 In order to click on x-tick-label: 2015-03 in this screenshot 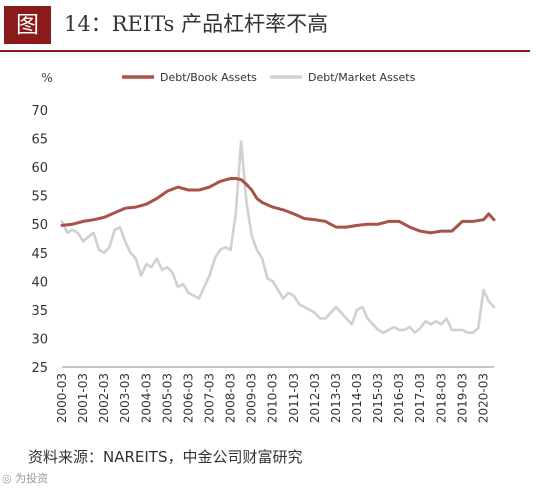, I will do `click(378, 398)`.